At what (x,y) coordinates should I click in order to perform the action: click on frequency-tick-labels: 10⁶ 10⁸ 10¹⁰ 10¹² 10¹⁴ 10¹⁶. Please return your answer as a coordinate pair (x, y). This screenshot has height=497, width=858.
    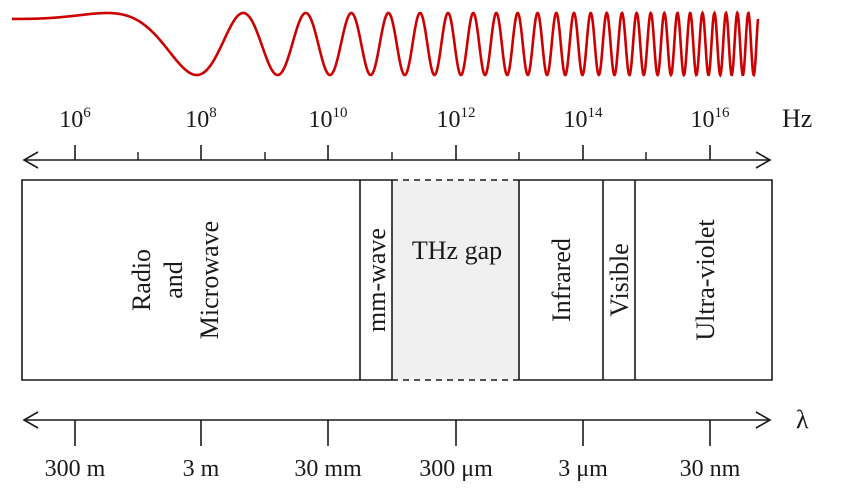
    Looking at the image, I should click on (394, 119).